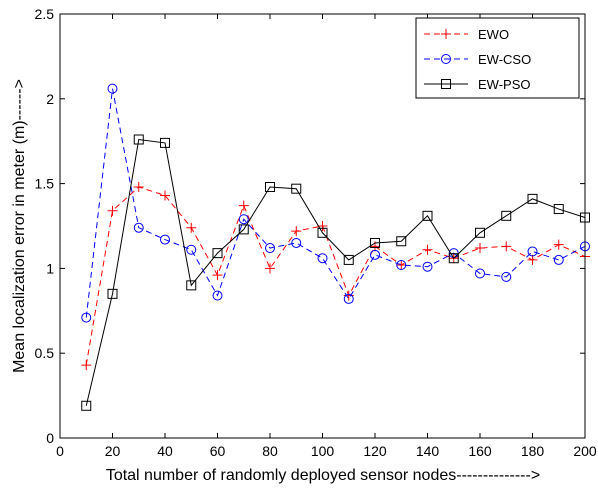  What do you see at coordinates (113, 451) in the screenshot?
I see `x-tick-label: 20` at bounding box center [113, 451].